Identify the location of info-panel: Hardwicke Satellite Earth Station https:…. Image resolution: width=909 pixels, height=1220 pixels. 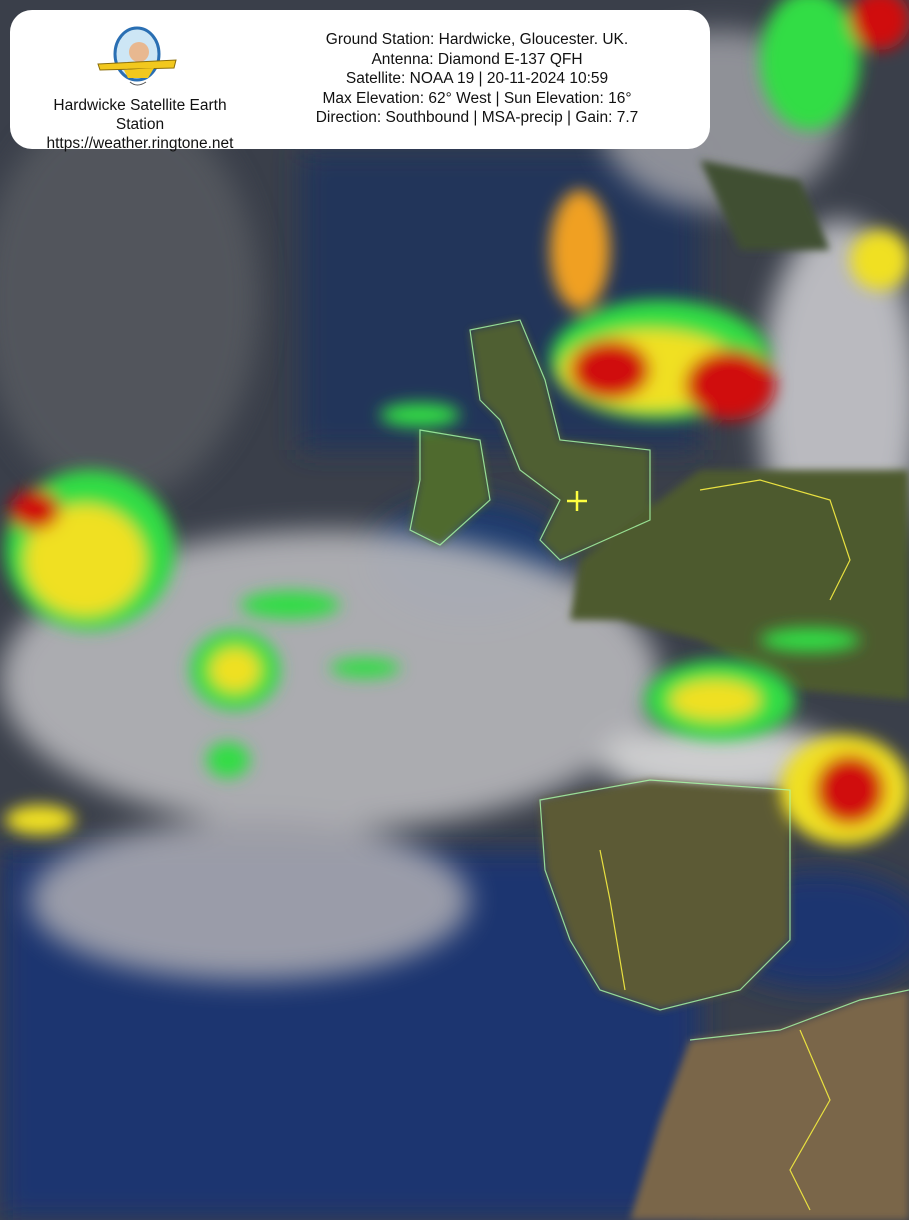
(360, 81).